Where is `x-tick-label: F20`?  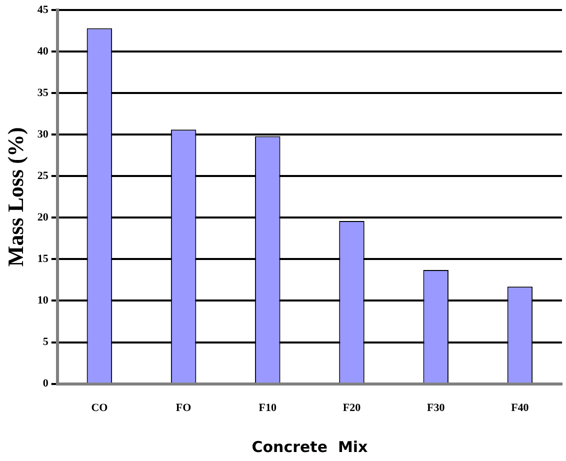 x-tick-label: F20 is located at coordinates (352, 408).